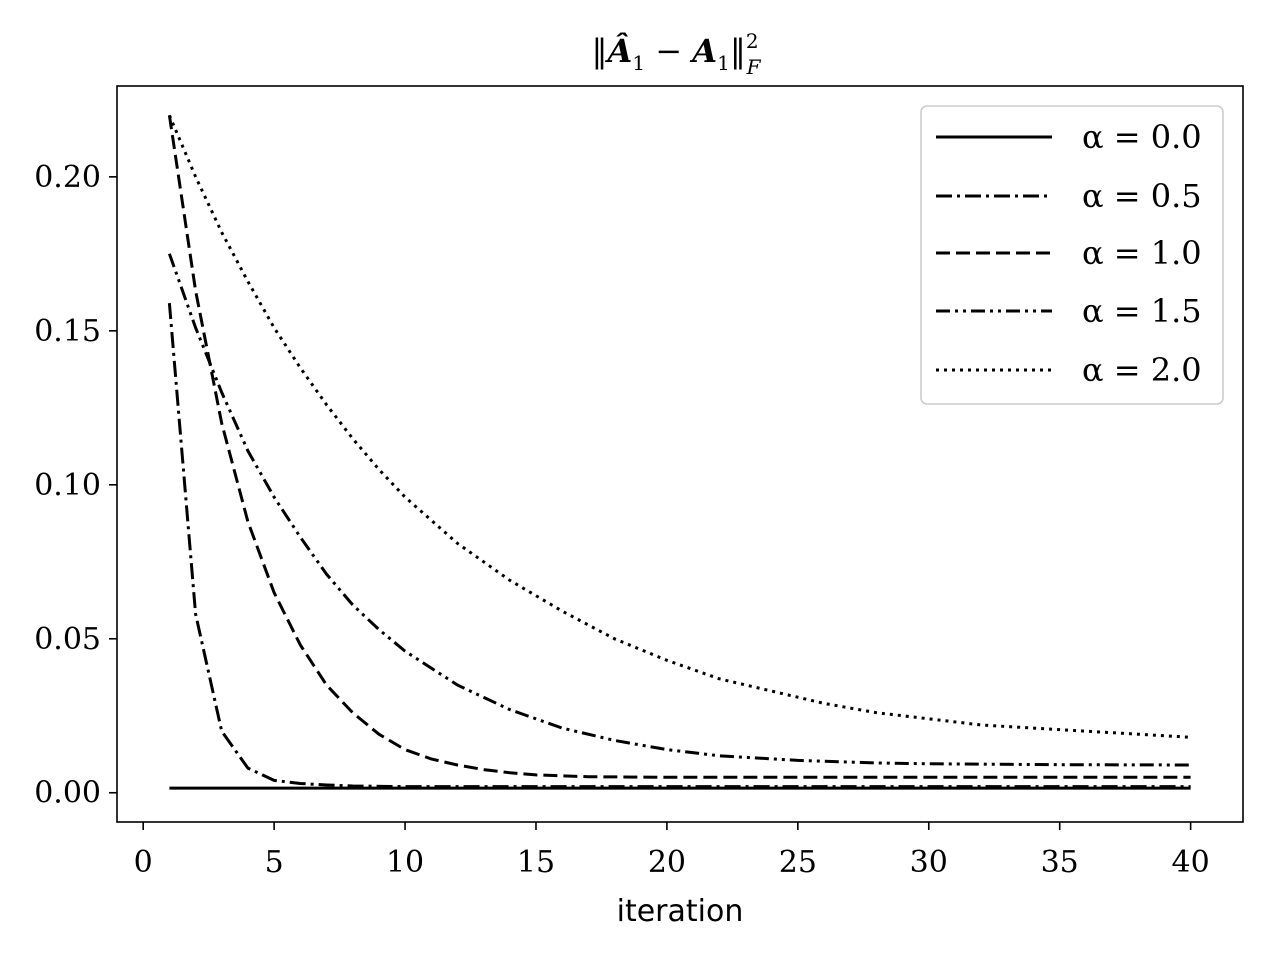 This screenshot has width=1280, height=965. I want to click on y-tick-label: 0.10, so click(67, 485).